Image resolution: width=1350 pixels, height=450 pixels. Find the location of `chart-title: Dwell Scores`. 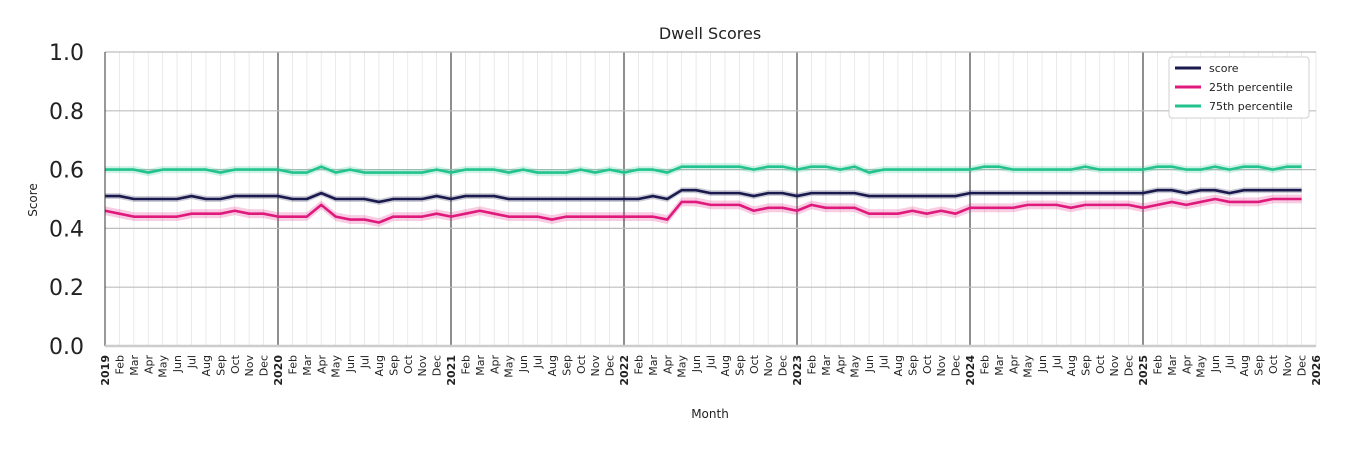

chart-title: Dwell Scores is located at coordinates (710, 33).